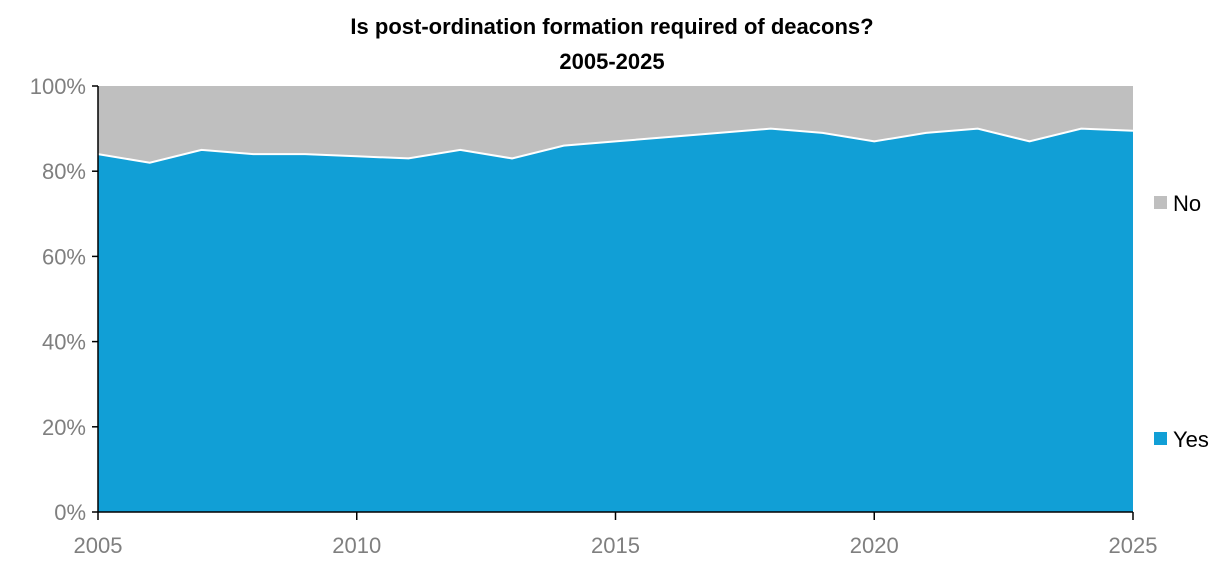 The width and height of the screenshot is (1225, 563). I want to click on x-axis-ticks: 2005 2010 2015 2020 2025, so click(616, 535).